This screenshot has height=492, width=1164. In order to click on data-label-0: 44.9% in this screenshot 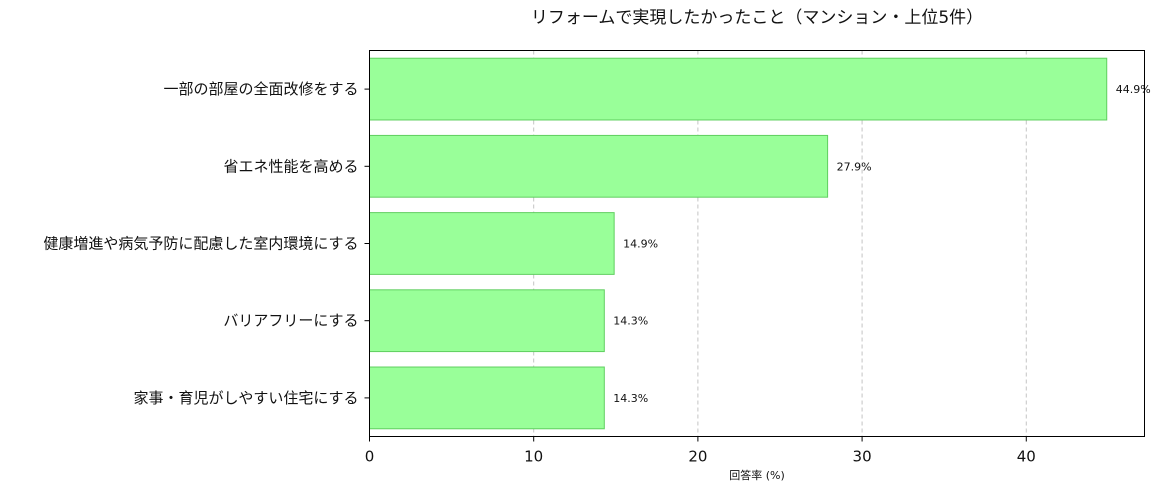, I will do `click(1133, 89)`.